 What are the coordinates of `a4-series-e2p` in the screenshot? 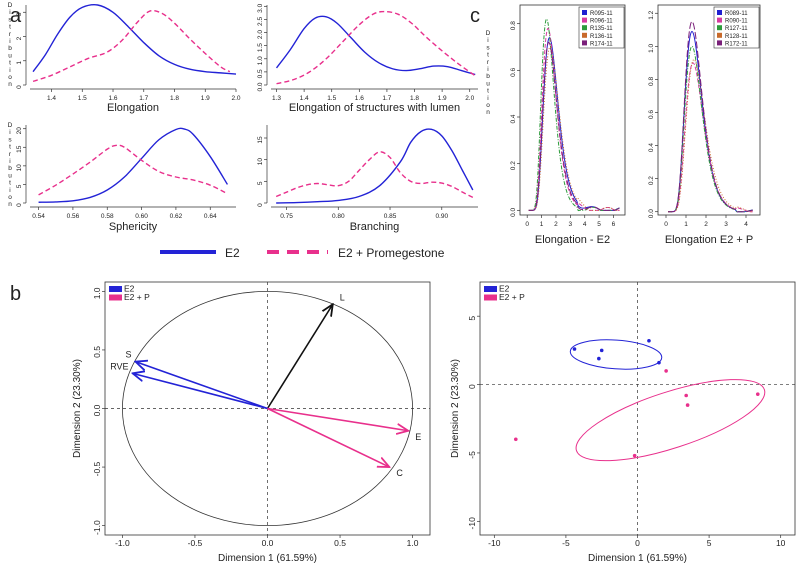 It's located at (374, 174).